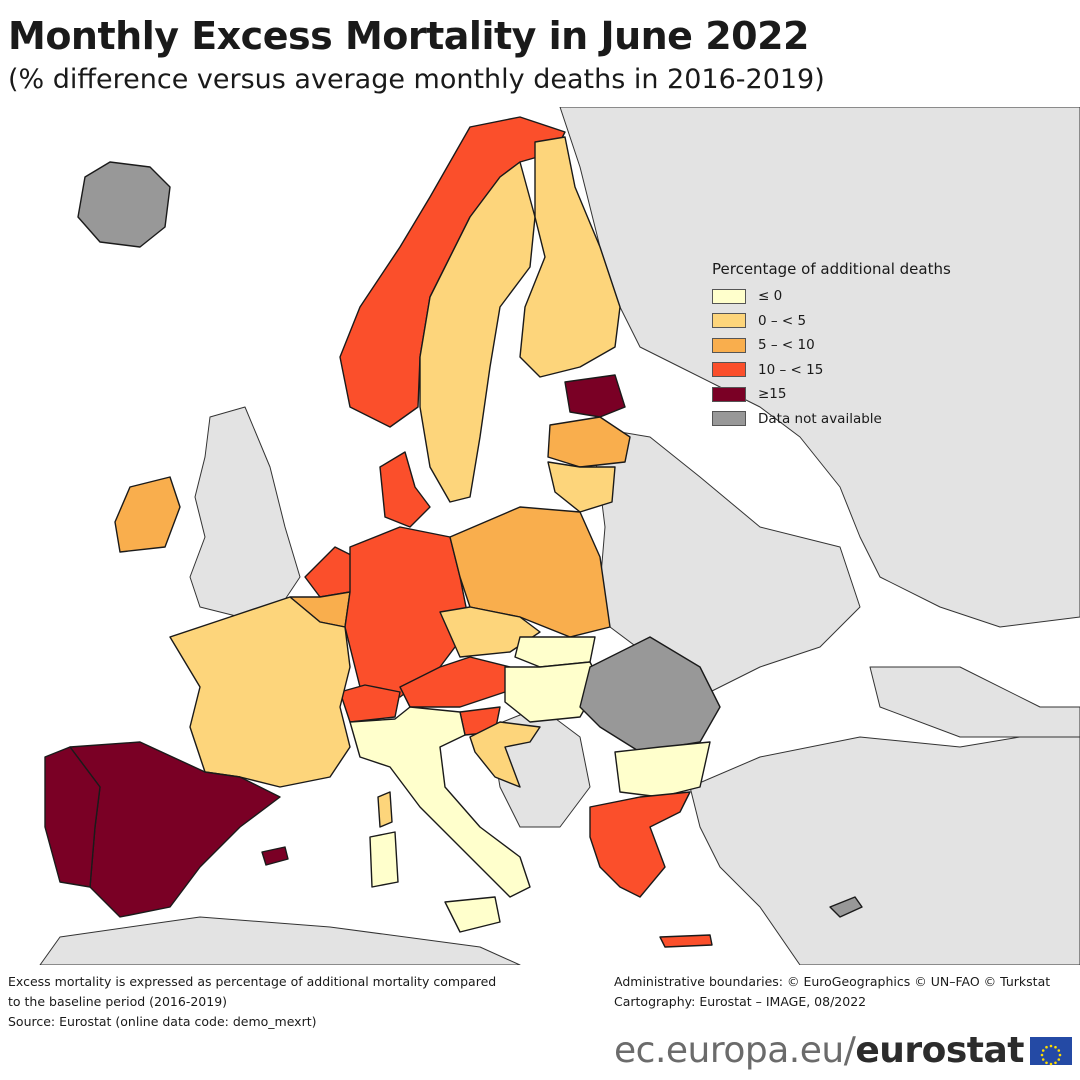 The height and width of the screenshot is (1080, 1080). What do you see at coordinates (846, 907) in the screenshot?
I see `country-cyprus` at bounding box center [846, 907].